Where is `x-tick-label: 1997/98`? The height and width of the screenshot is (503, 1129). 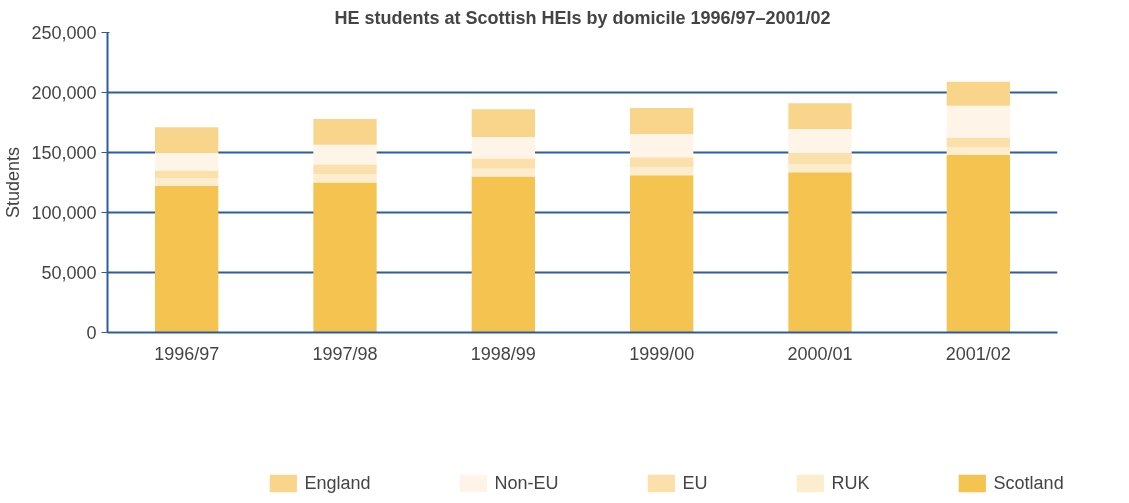
x-tick-label: 1997/98 is located at coordinates (345, 353).